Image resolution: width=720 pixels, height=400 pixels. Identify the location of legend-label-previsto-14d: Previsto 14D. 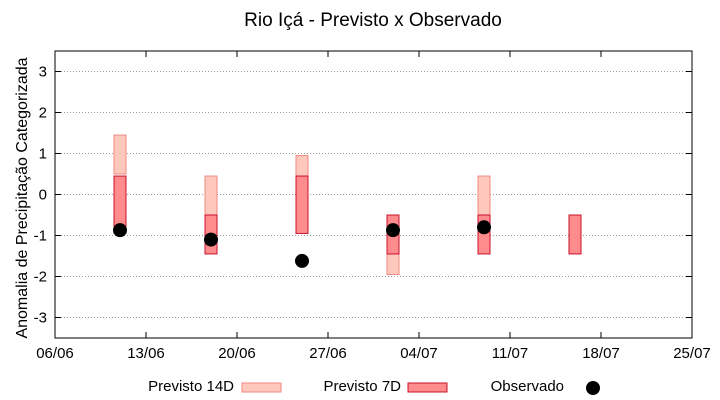
(191, 386).